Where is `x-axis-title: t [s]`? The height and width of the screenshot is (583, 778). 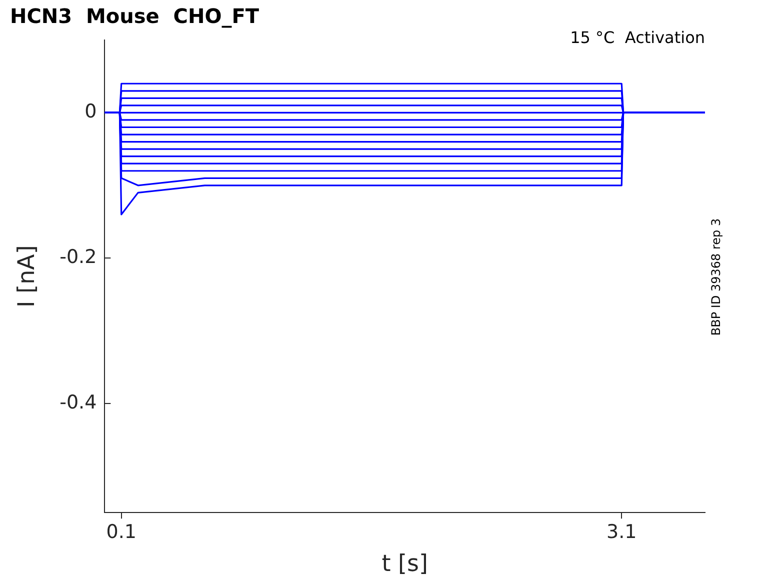 x-axis-title: t [s] is located at coordinates (405, 564).